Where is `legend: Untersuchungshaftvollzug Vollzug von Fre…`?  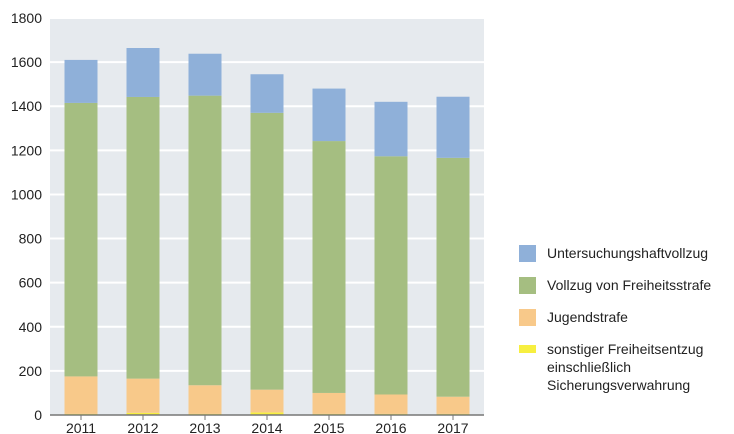 legend: Untersuchungshaftvollzug Vollzug von Fre… is located at coordinates (624, 326).